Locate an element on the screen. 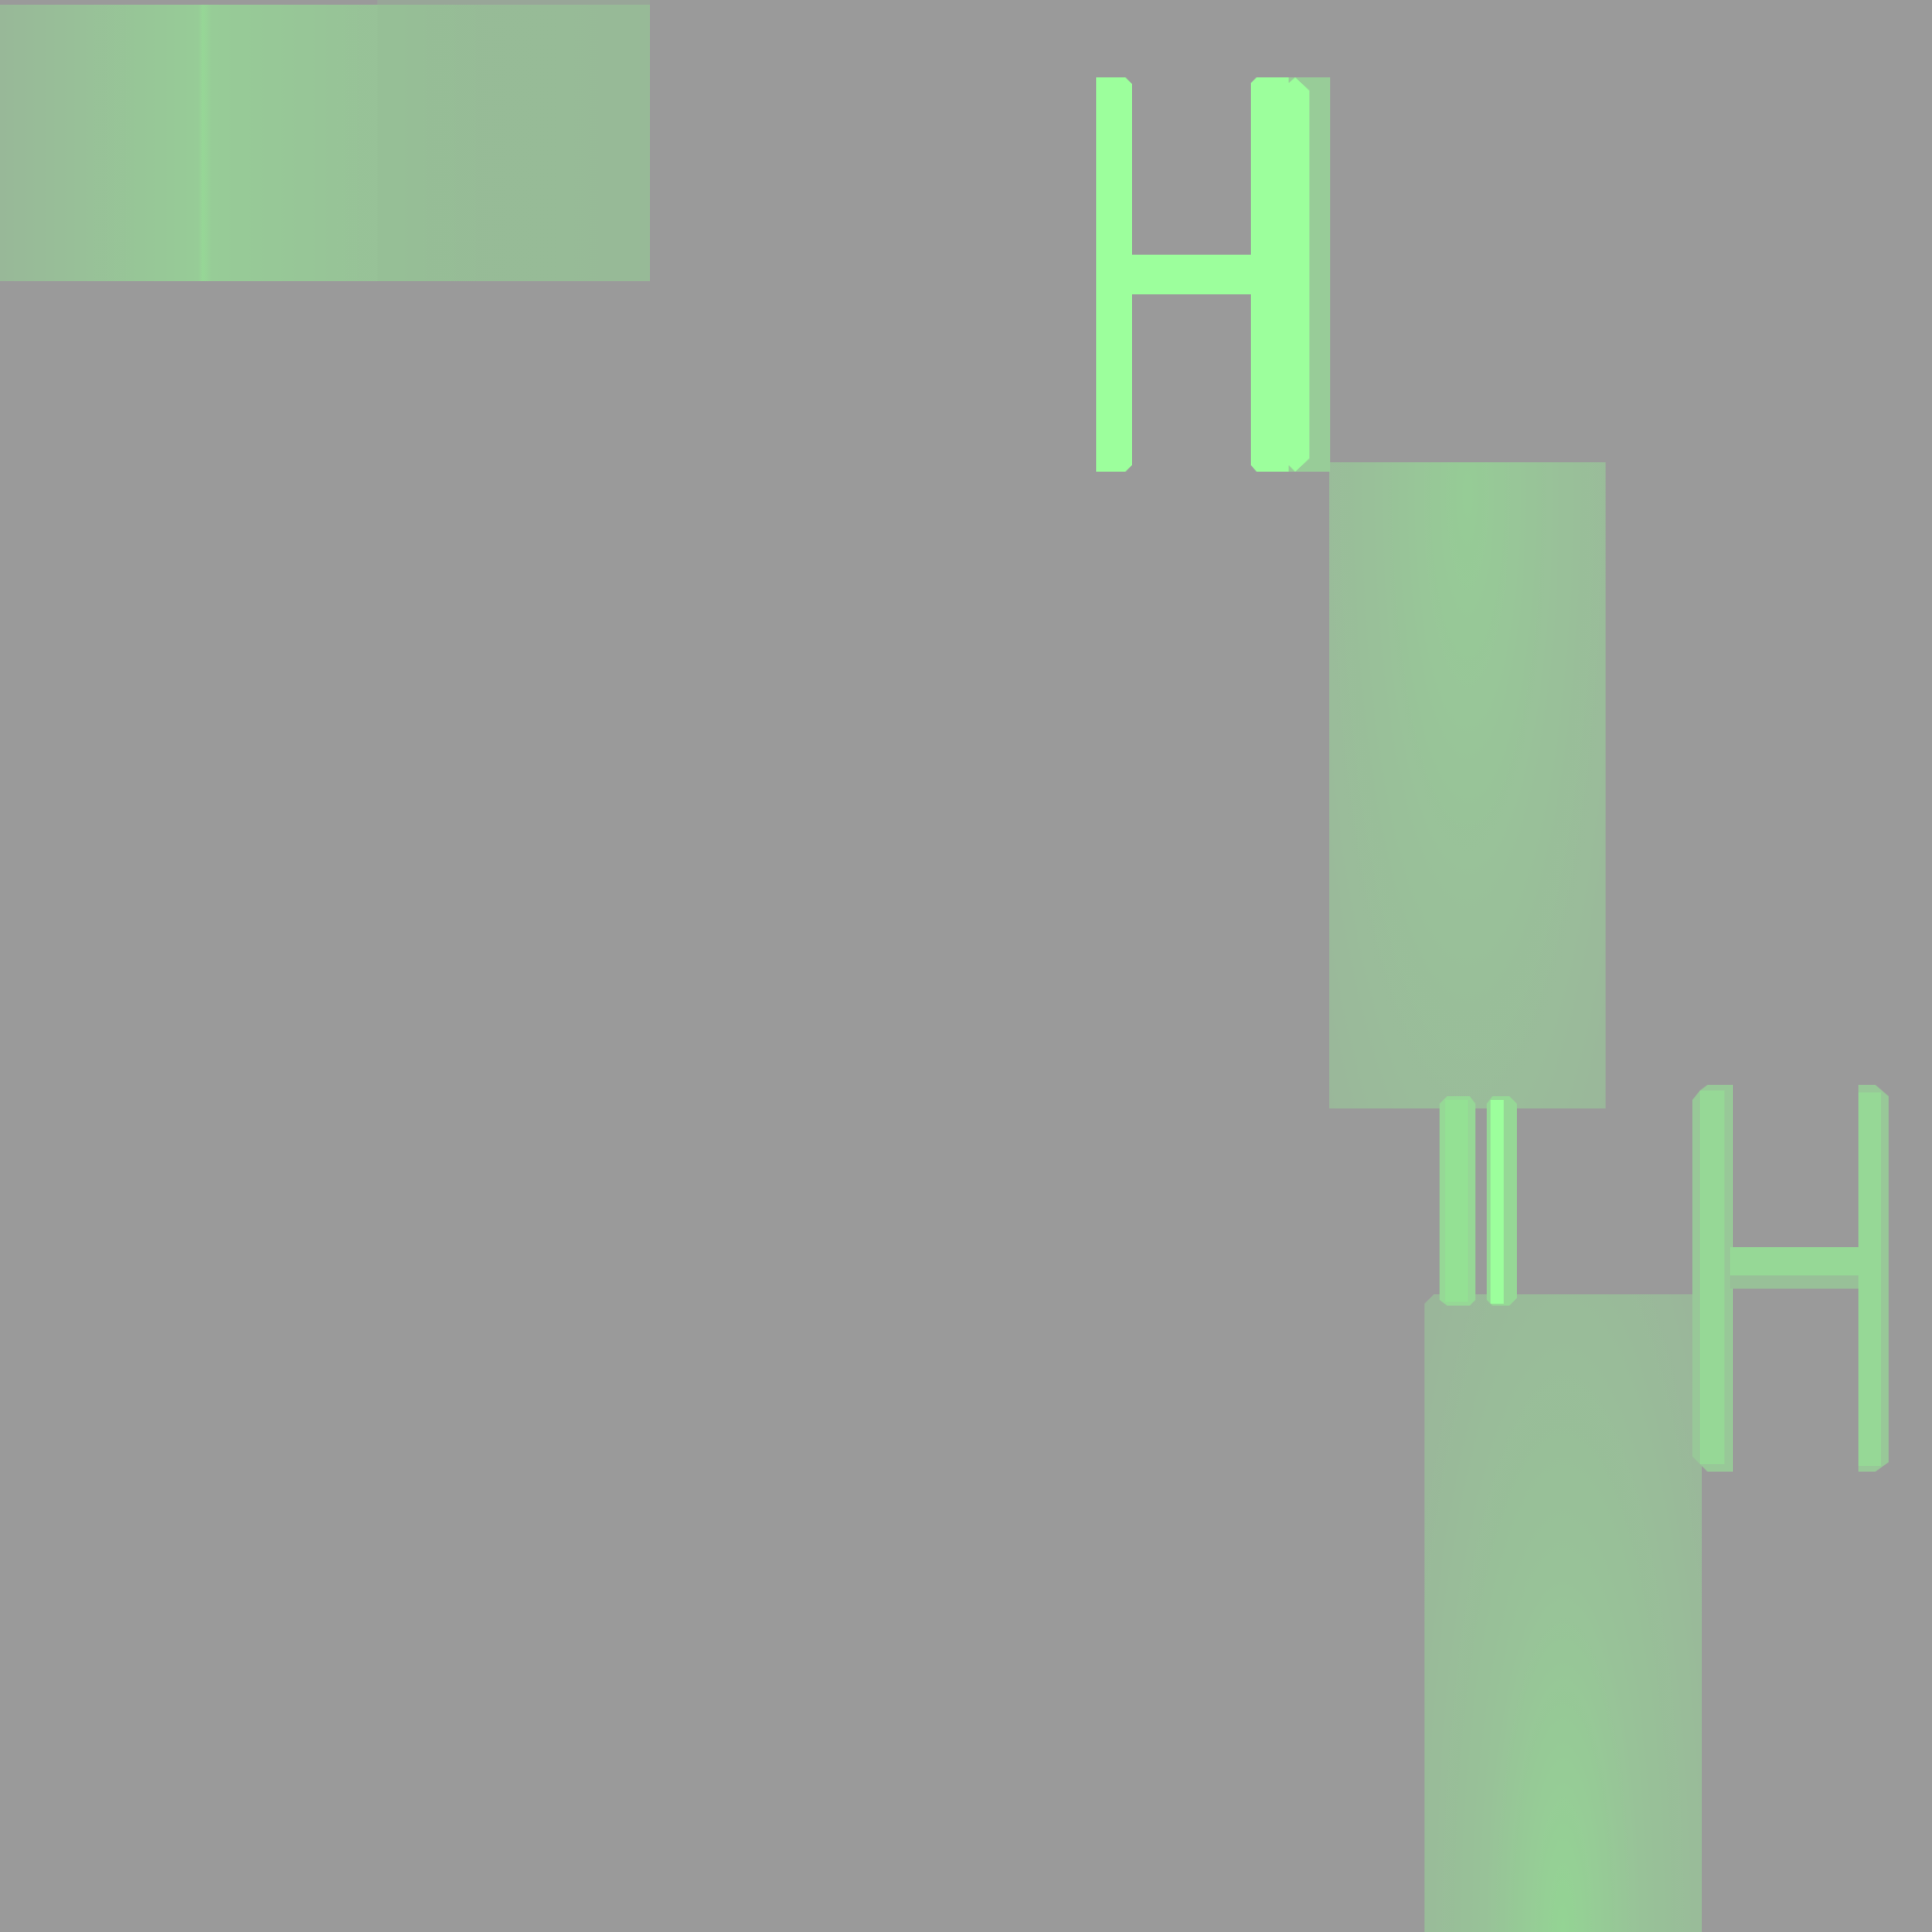 The height and width of the screenshot is (1932, 1932). double-bar-glyph is located at coordinates (1478, 1201).